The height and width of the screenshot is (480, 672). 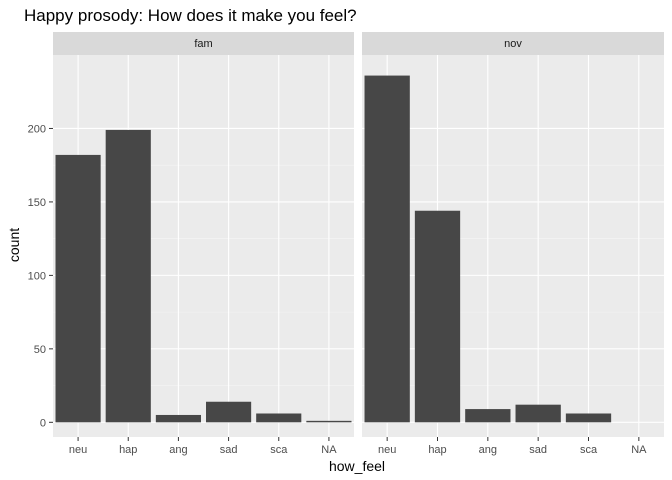 I want to click on bar-nov-sad, so click(x=538, y=413).